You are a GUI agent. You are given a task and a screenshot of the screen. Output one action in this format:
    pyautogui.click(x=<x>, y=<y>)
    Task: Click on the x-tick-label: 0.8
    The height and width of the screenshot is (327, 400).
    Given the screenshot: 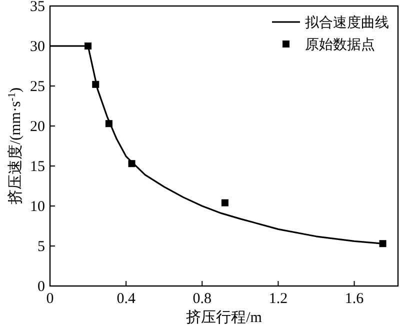 What is the action you would take?
    pyautogui.click(x=202, y=299)
    